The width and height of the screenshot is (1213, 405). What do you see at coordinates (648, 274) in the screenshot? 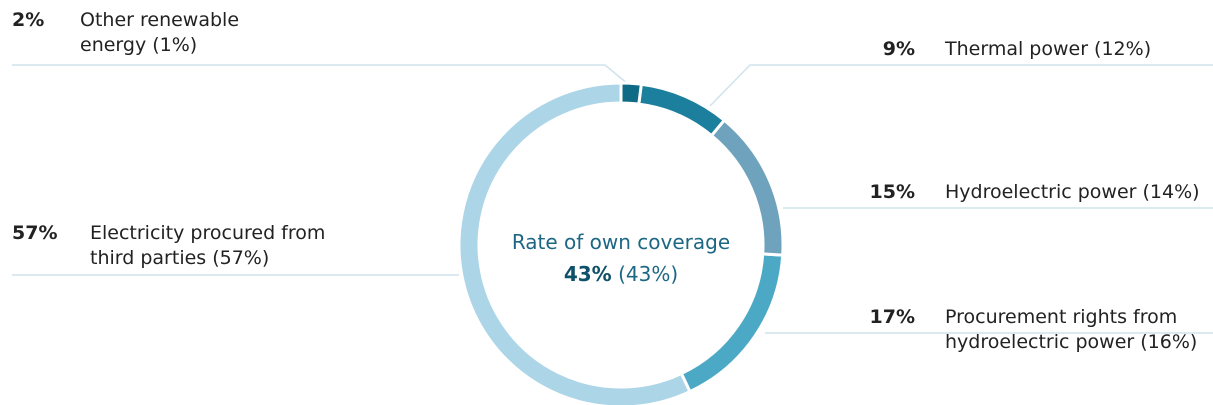
I see `center-note: (43%)` at bounding box center [648, 274].